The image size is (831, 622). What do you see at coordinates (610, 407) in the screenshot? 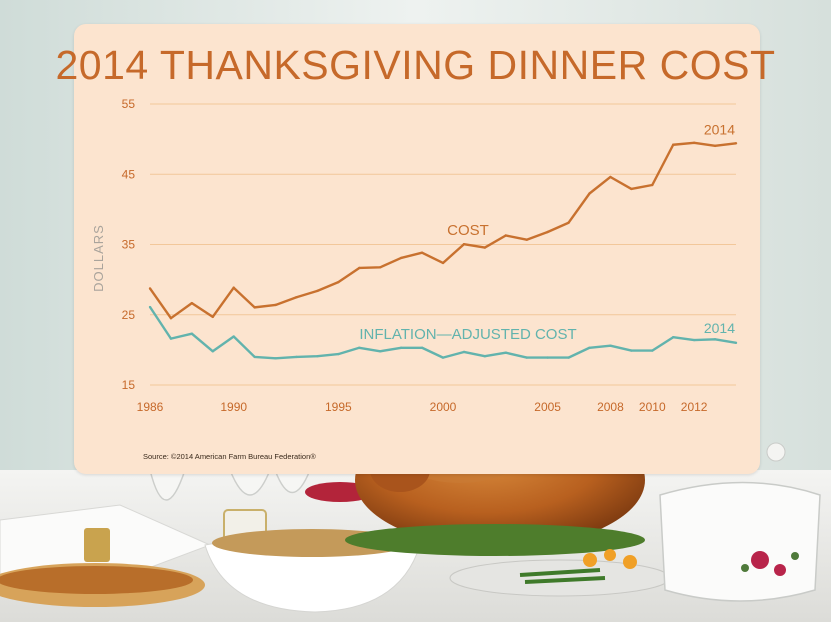
I see `x-tick-label: 2008` at bounding box center [610, 407].